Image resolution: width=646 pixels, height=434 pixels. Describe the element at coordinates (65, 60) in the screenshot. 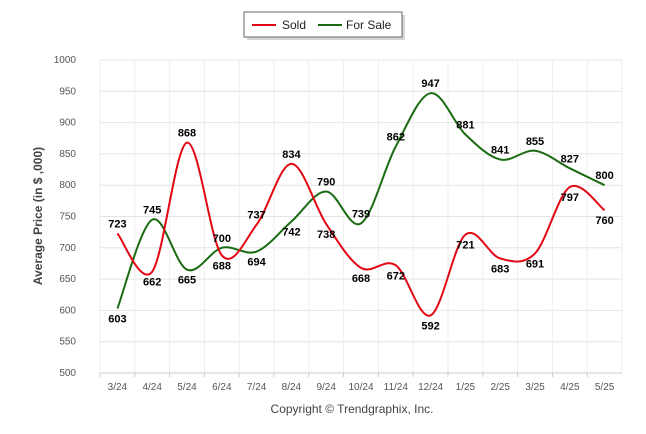

I see `y-tick-label: 1000` at that location.